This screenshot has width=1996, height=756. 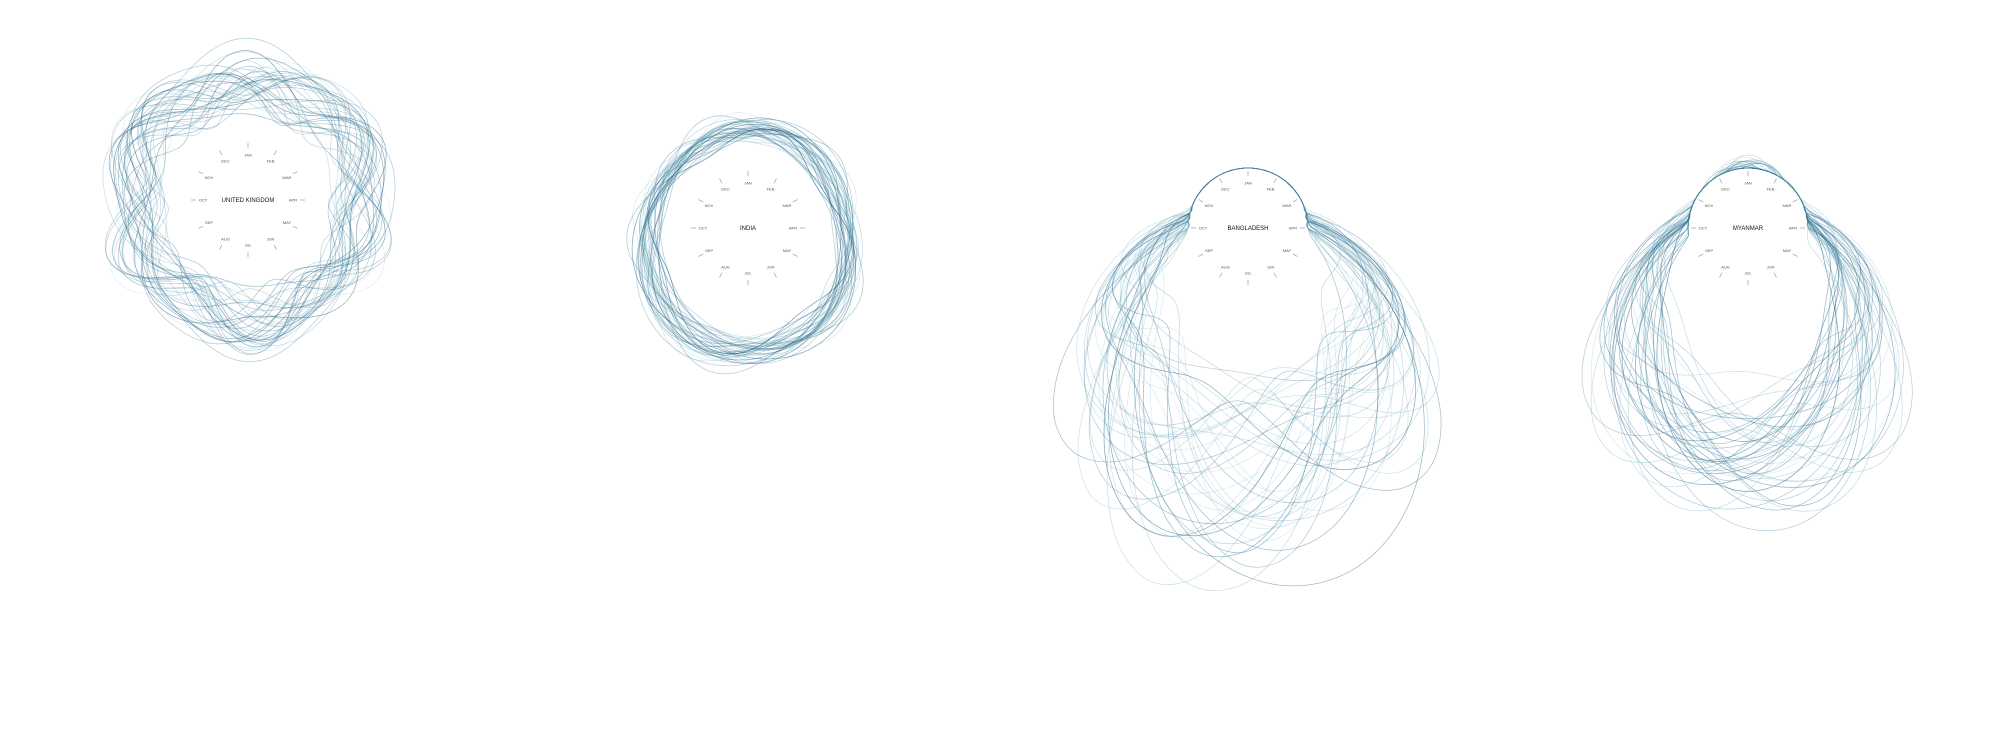 What do you see at coordinates (1209, 205) in the screenshot?
I see `month-label: NOV` at bounding box center [1209, 205].